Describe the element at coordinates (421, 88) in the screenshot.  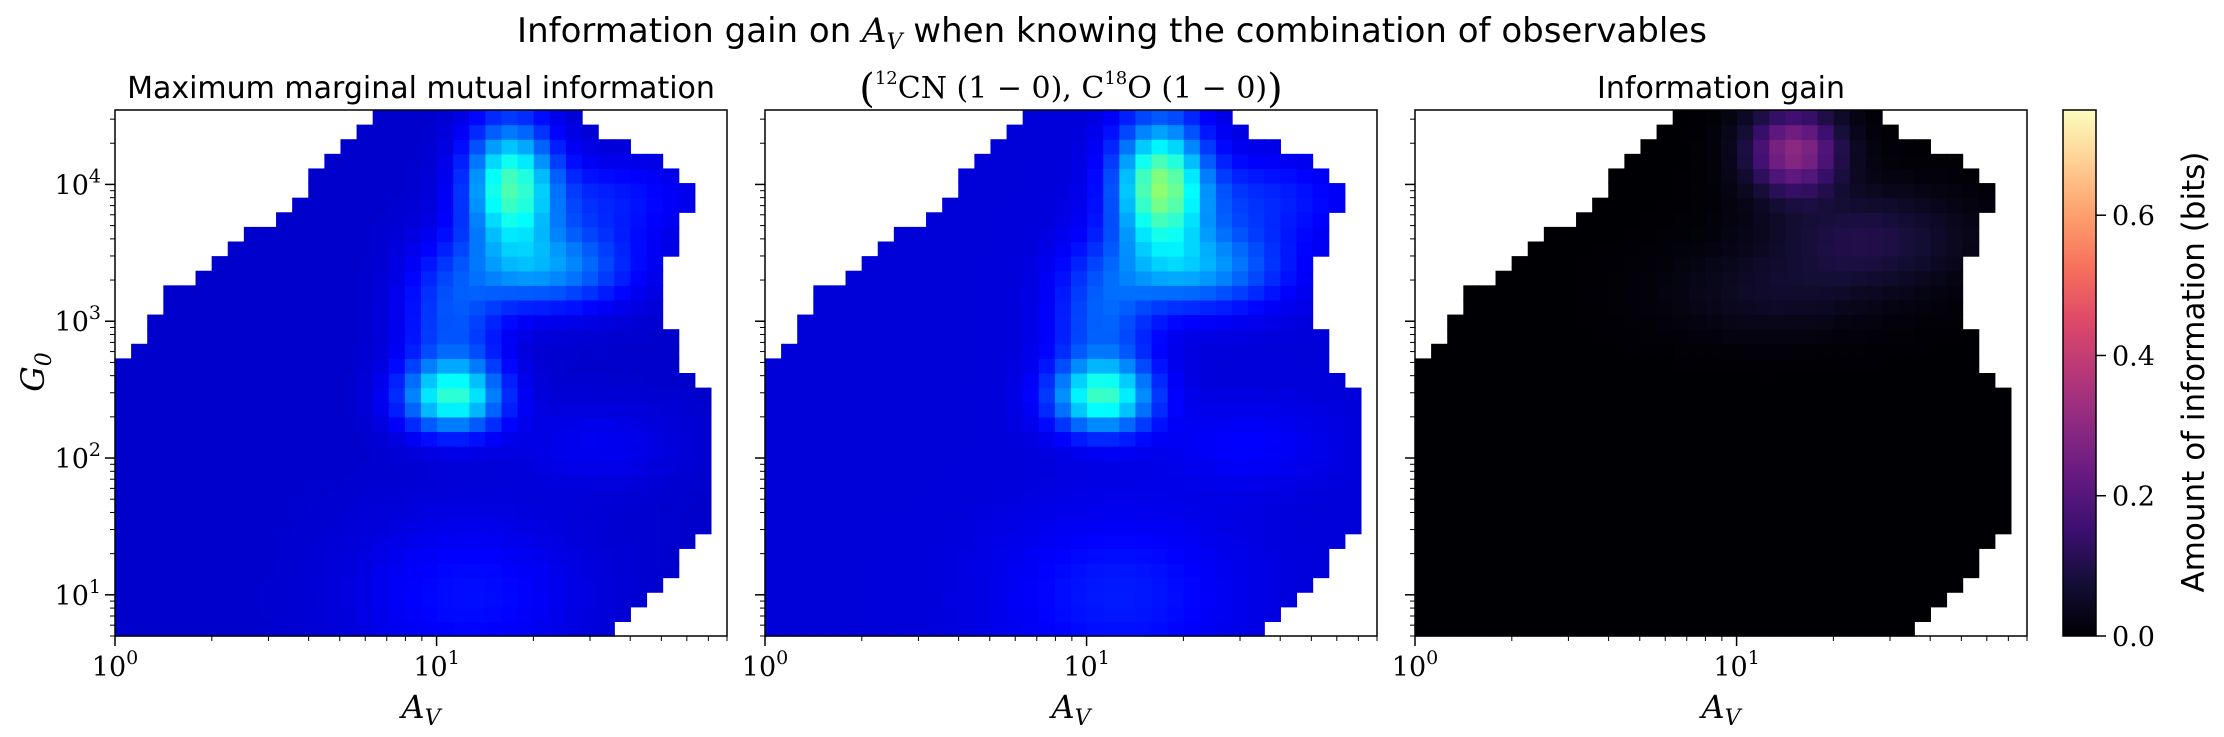
I see `panel-1-title: Maximum marginal mutual information` at that location.